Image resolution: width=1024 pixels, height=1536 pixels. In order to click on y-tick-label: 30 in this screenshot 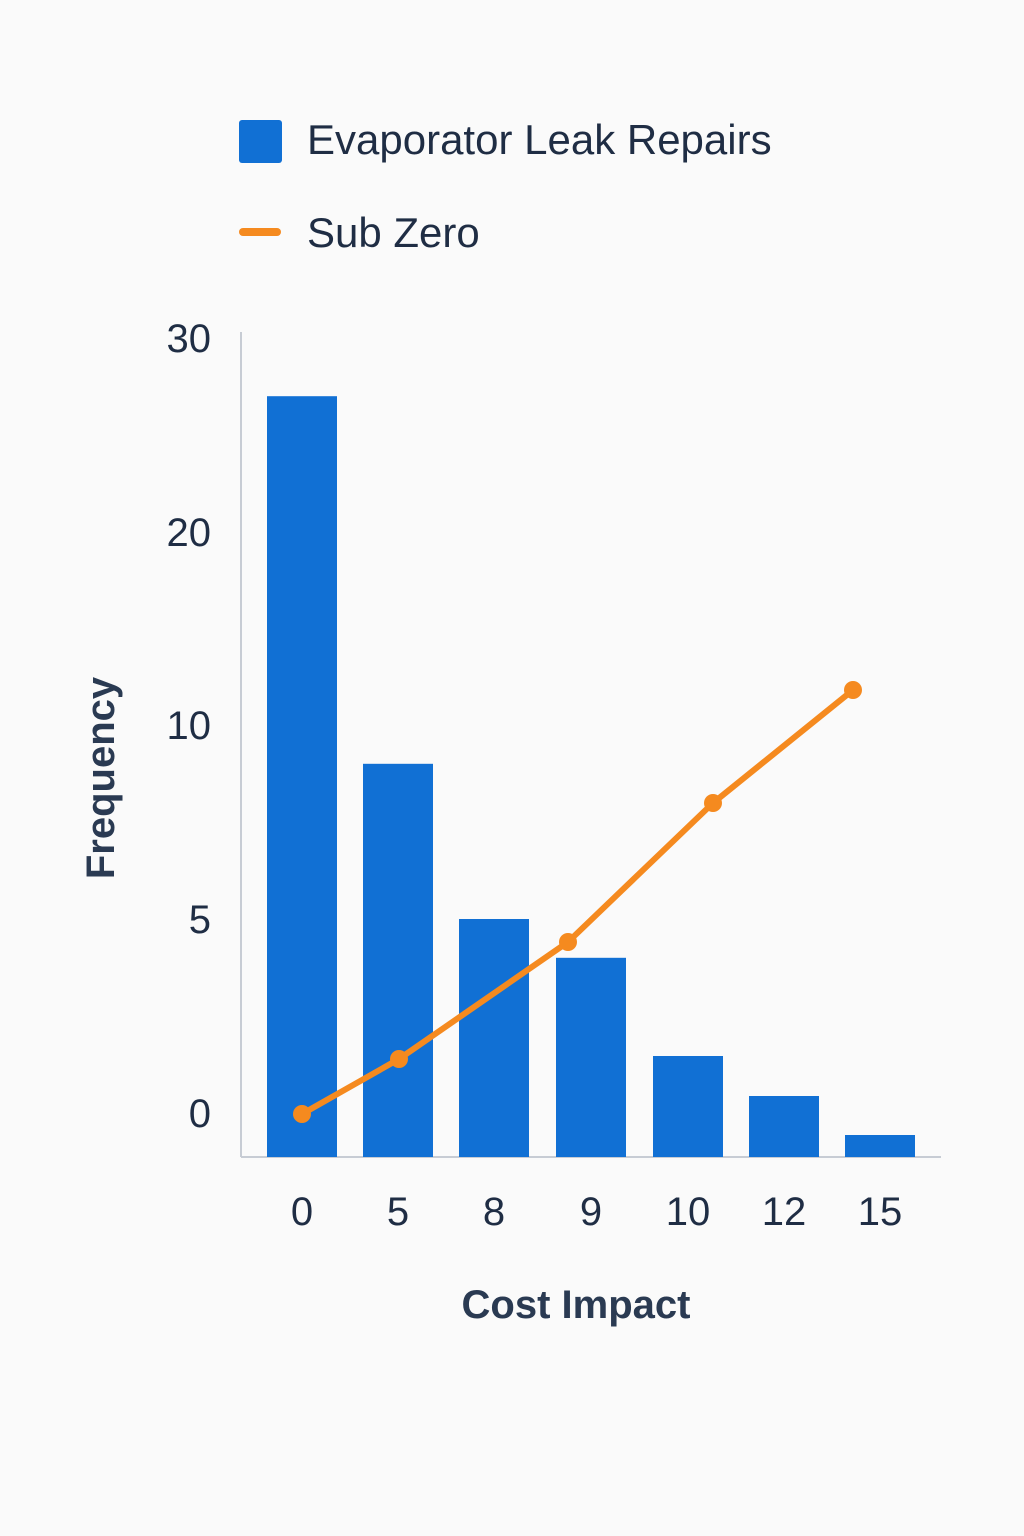, I will do `click(189, 339)`.